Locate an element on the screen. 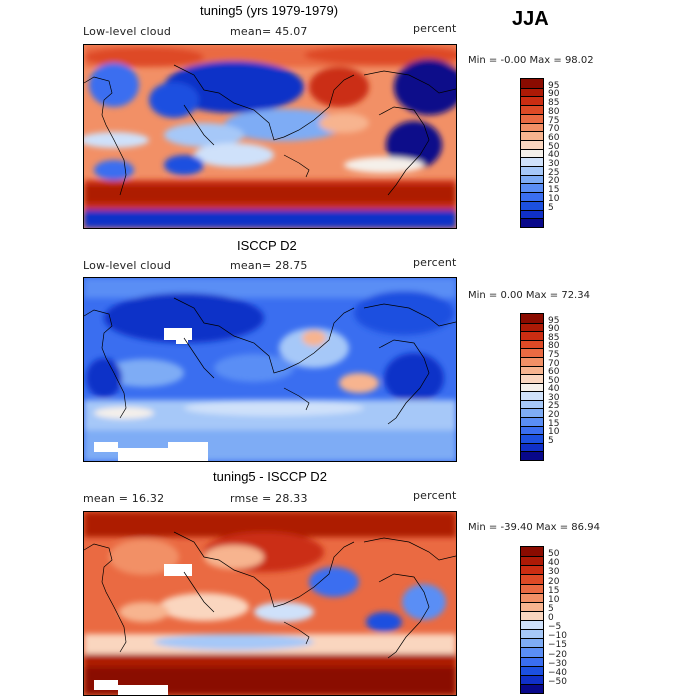  panel-3-map is located at coordinates (270, 603).